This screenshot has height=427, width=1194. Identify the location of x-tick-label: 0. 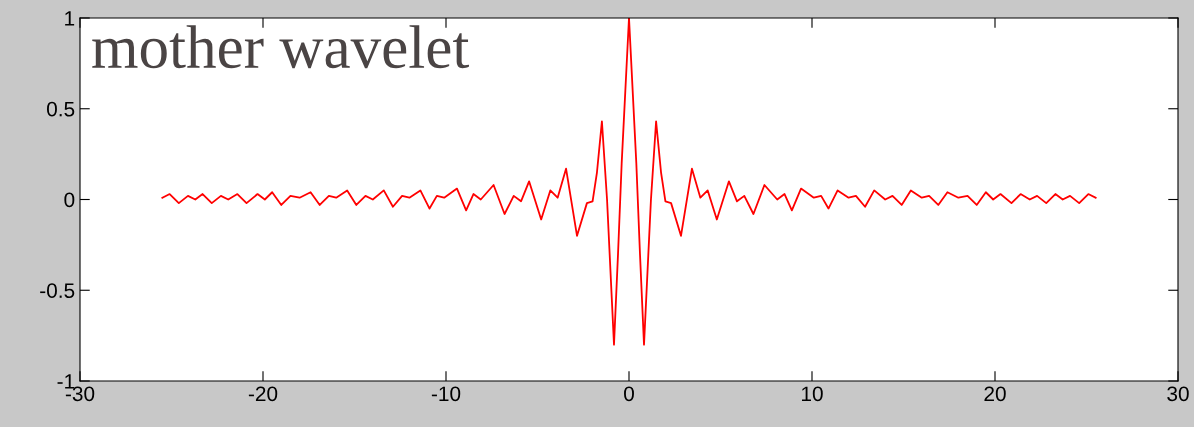
(629, 394).